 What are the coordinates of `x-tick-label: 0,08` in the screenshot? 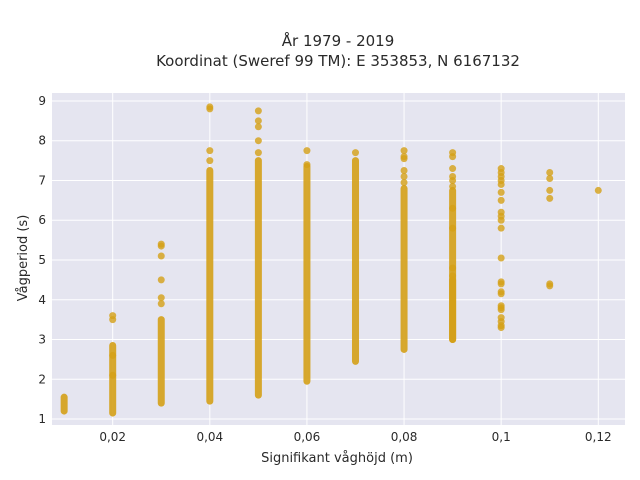 It's located at (404, 437).